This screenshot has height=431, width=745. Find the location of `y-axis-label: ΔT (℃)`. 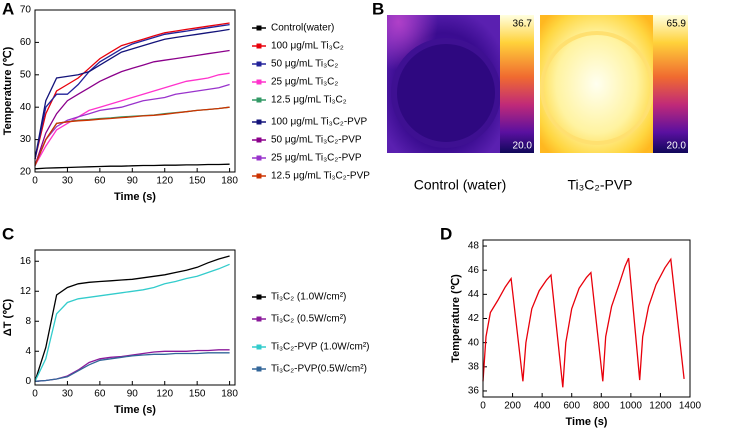

y-axis-label: ΔT (℃) is located at coordinates (8, 317).